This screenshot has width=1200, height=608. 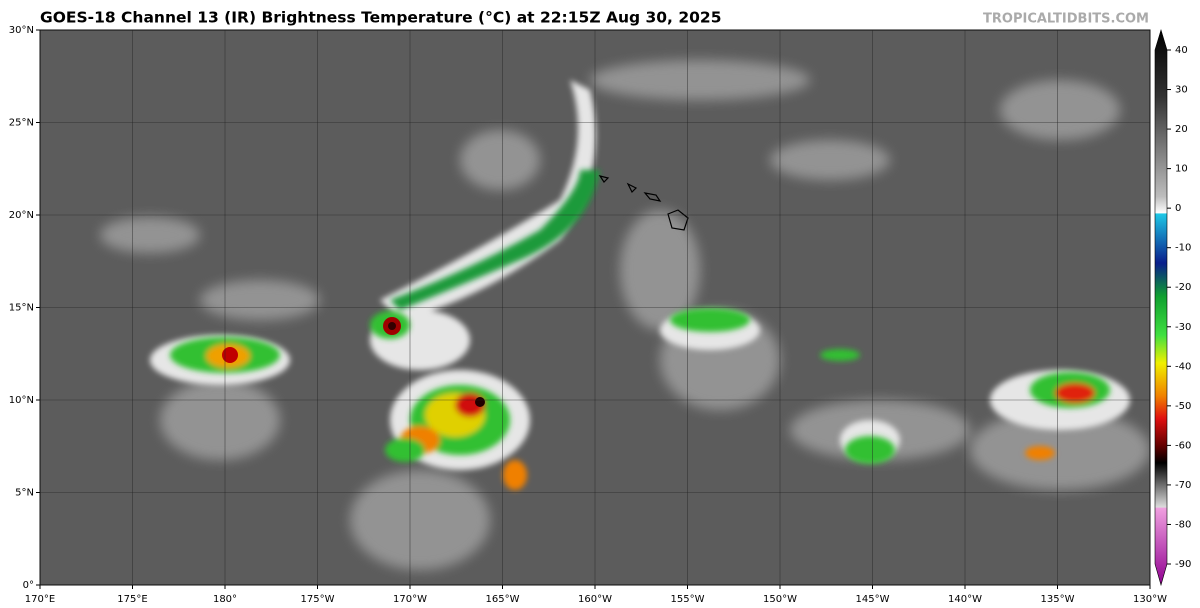 What do you see at coordinates (410, 599) in the screenshot?
I see `x-tick-label: 170°W` at bounding box center [410, 599].